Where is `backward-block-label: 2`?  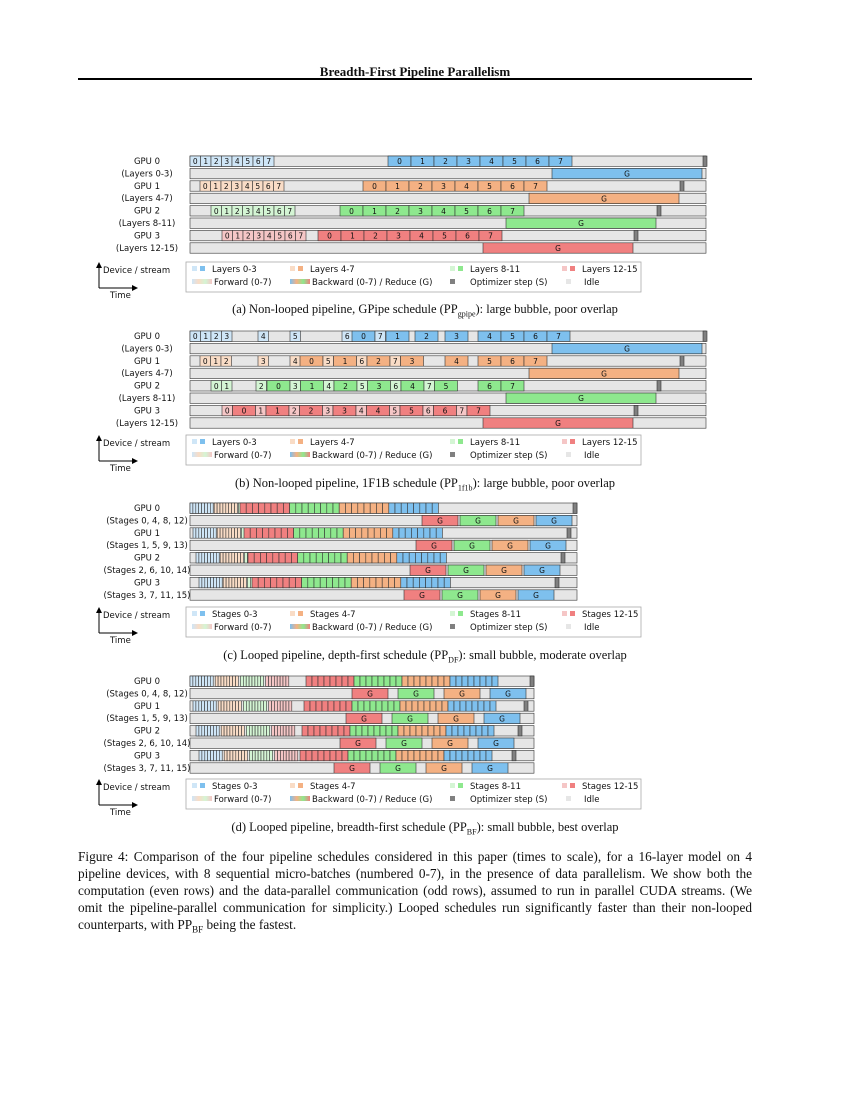 backward-block-label: 2 is located at coordinates (445, 161).